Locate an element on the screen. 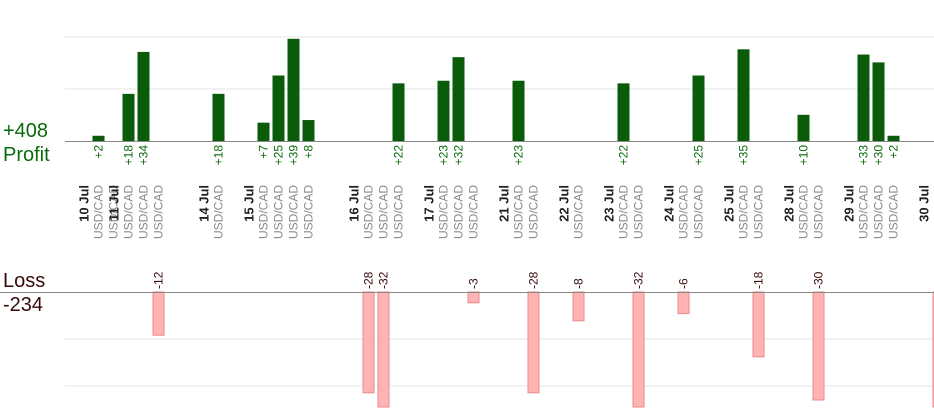 The width and height of the screenshot is (934, 420). profit-value-label: +2 is located at coordinates (894, 152).